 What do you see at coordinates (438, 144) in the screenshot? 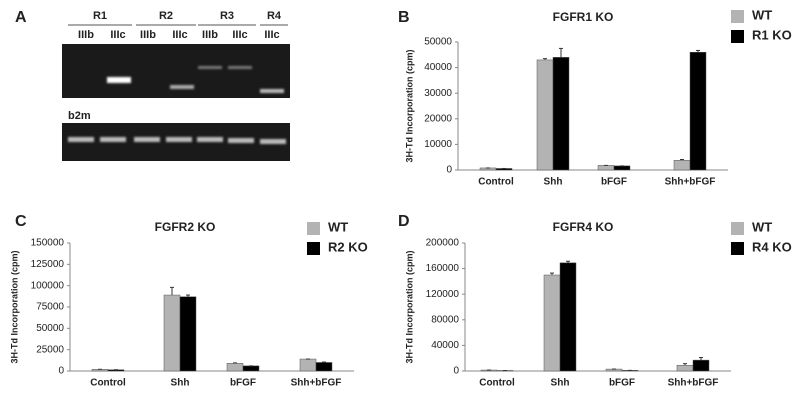
I see `y-tick-label: 10000` at bounding box center [438, 144].